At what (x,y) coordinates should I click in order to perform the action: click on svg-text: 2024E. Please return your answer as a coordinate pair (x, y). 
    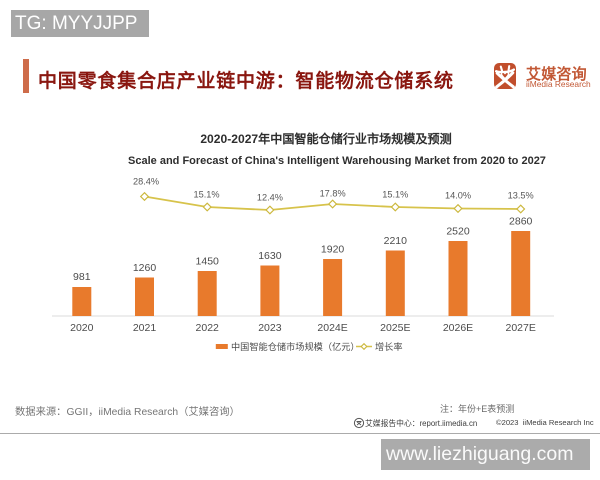
    Looking at the image, I should click on (332, 328).